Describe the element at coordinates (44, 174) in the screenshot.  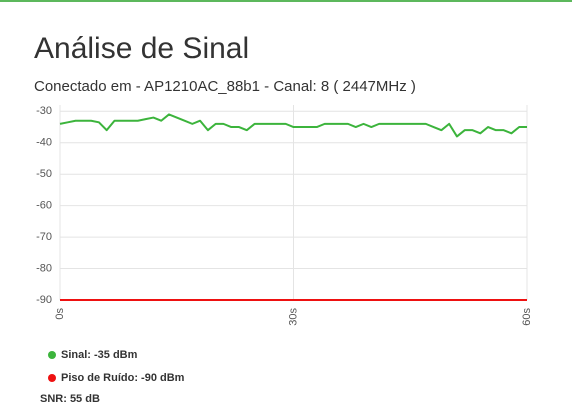
I see `y-tick-label: -50` at that location.